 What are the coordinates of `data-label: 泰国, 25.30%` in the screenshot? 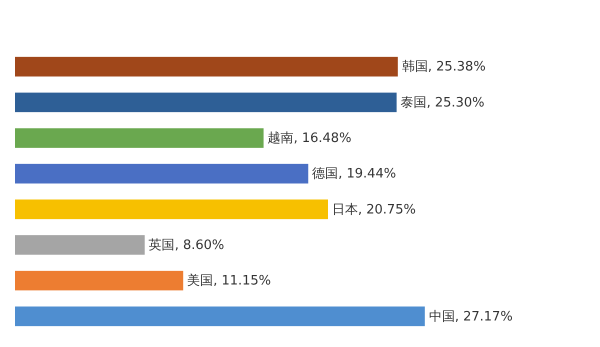 It's located at (442, 102).